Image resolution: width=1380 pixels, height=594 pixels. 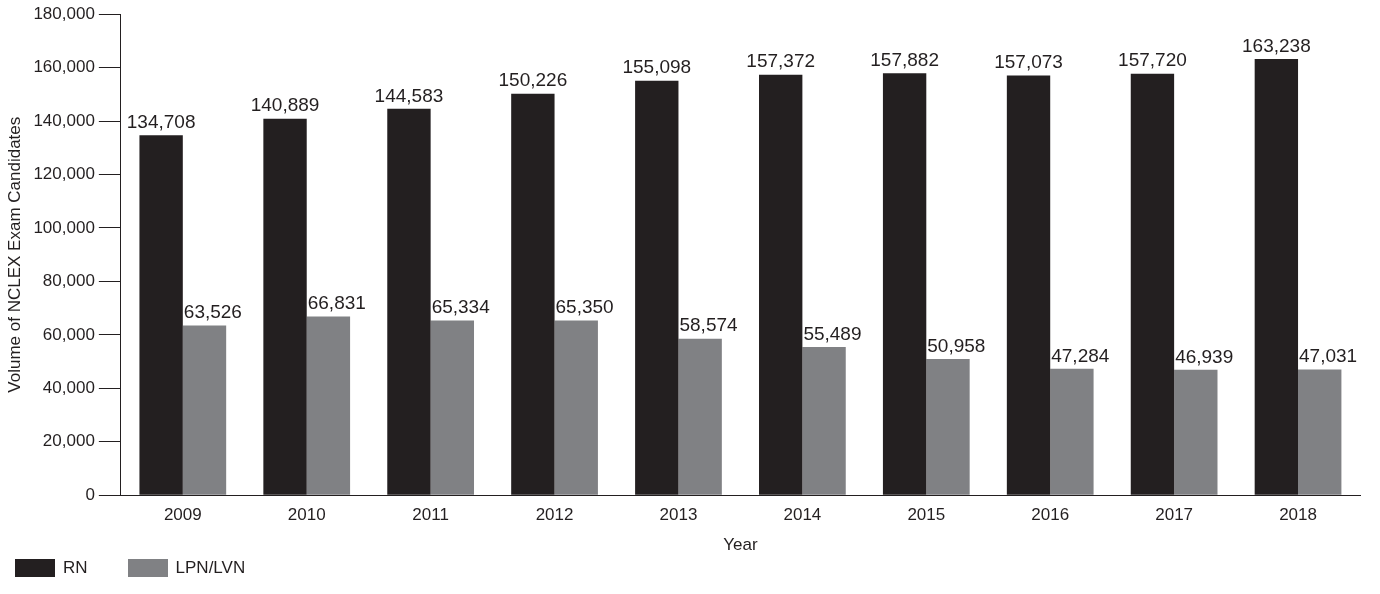 I want to click on data-label: 157,882, so click(x=904, y=60).